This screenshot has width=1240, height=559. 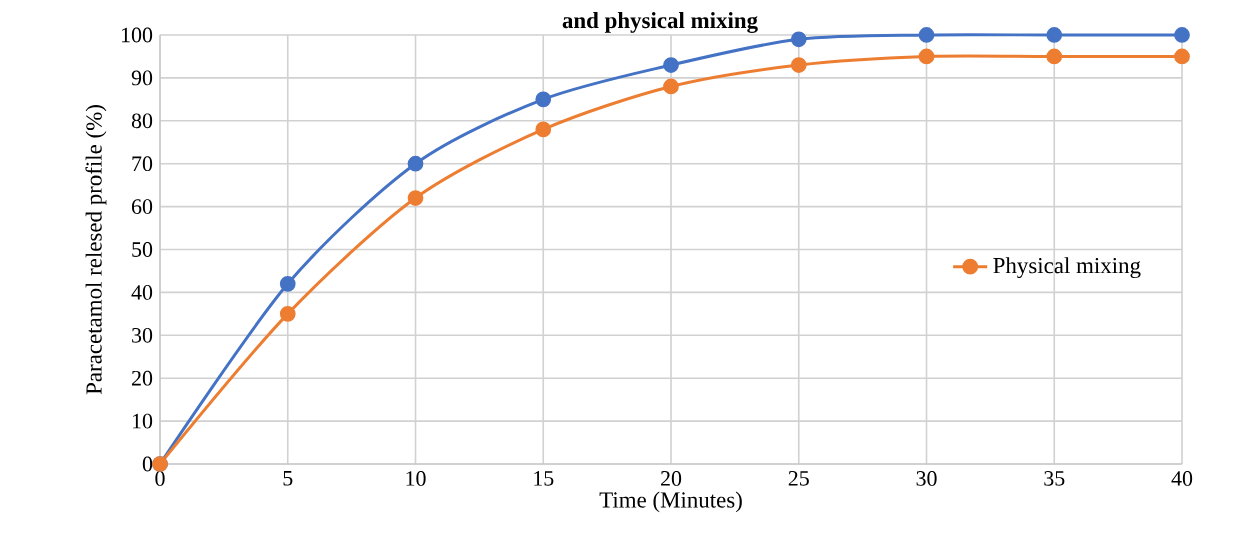 I want to click on x-tick-label: 15, so click(x=544, y=478).